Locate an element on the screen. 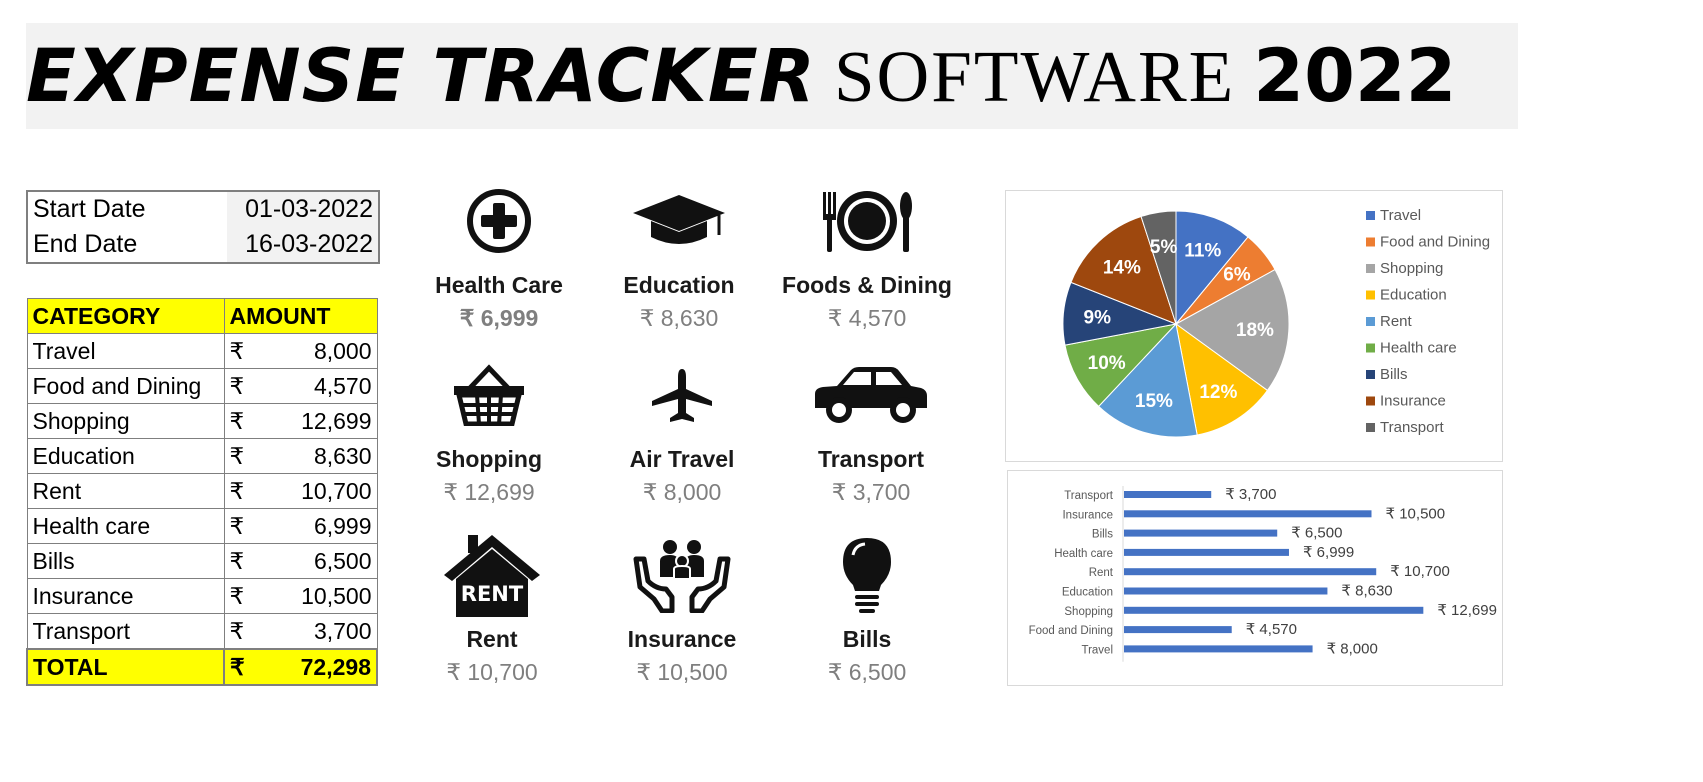 Image resolution: width=1703 pixels, height=782 pixels. page-title: EXPENSE TRACKER SOFTWARE 2022 is located at coordinates (772, 76).